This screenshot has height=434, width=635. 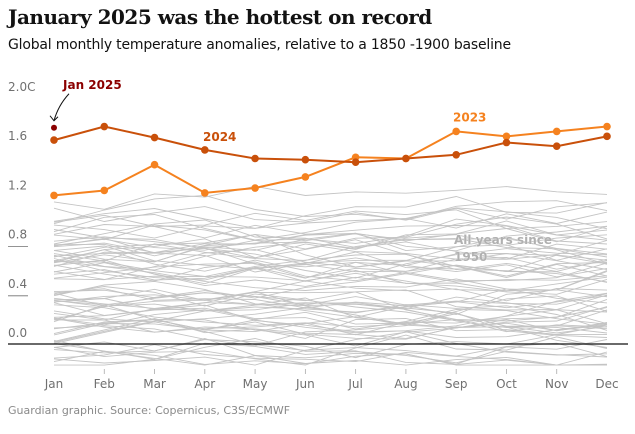 What do you see at coordinates (204, 384) in the screenshot?
I see `x-tick-label: Apr` at bounding box center [204, 384].